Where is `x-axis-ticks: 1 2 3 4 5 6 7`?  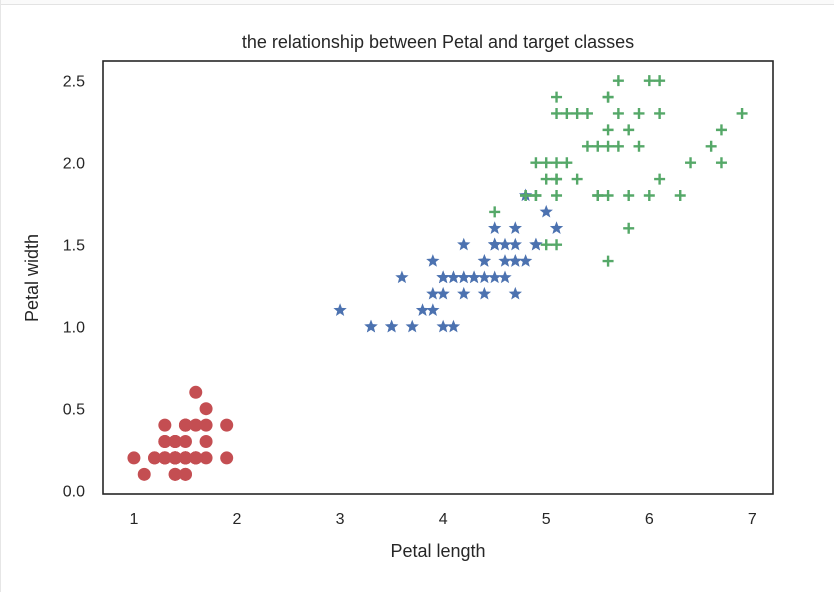 x-axis-ticks: 1 2 3 4 5 6 7 is located at coordinates (442, 519).